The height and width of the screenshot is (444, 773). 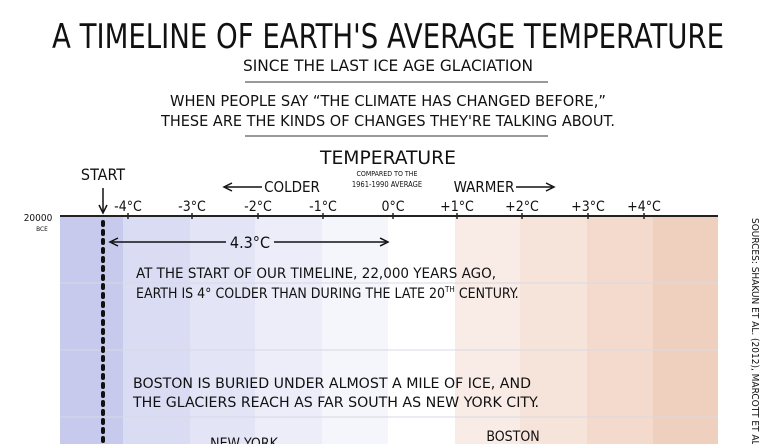 I want to click on start-label: START, so click(x=103, y=174).